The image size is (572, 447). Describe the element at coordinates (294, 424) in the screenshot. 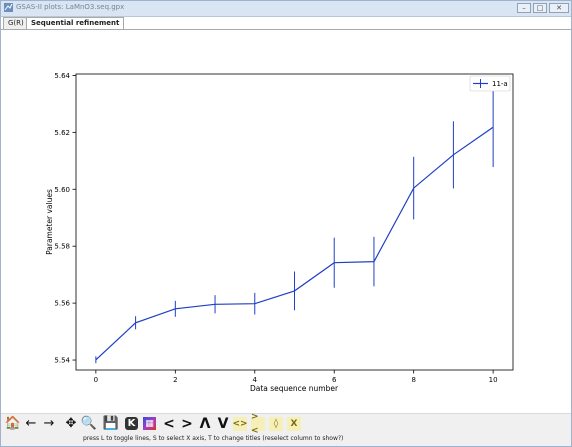

I see `shrink-y-icon: X` at that location.